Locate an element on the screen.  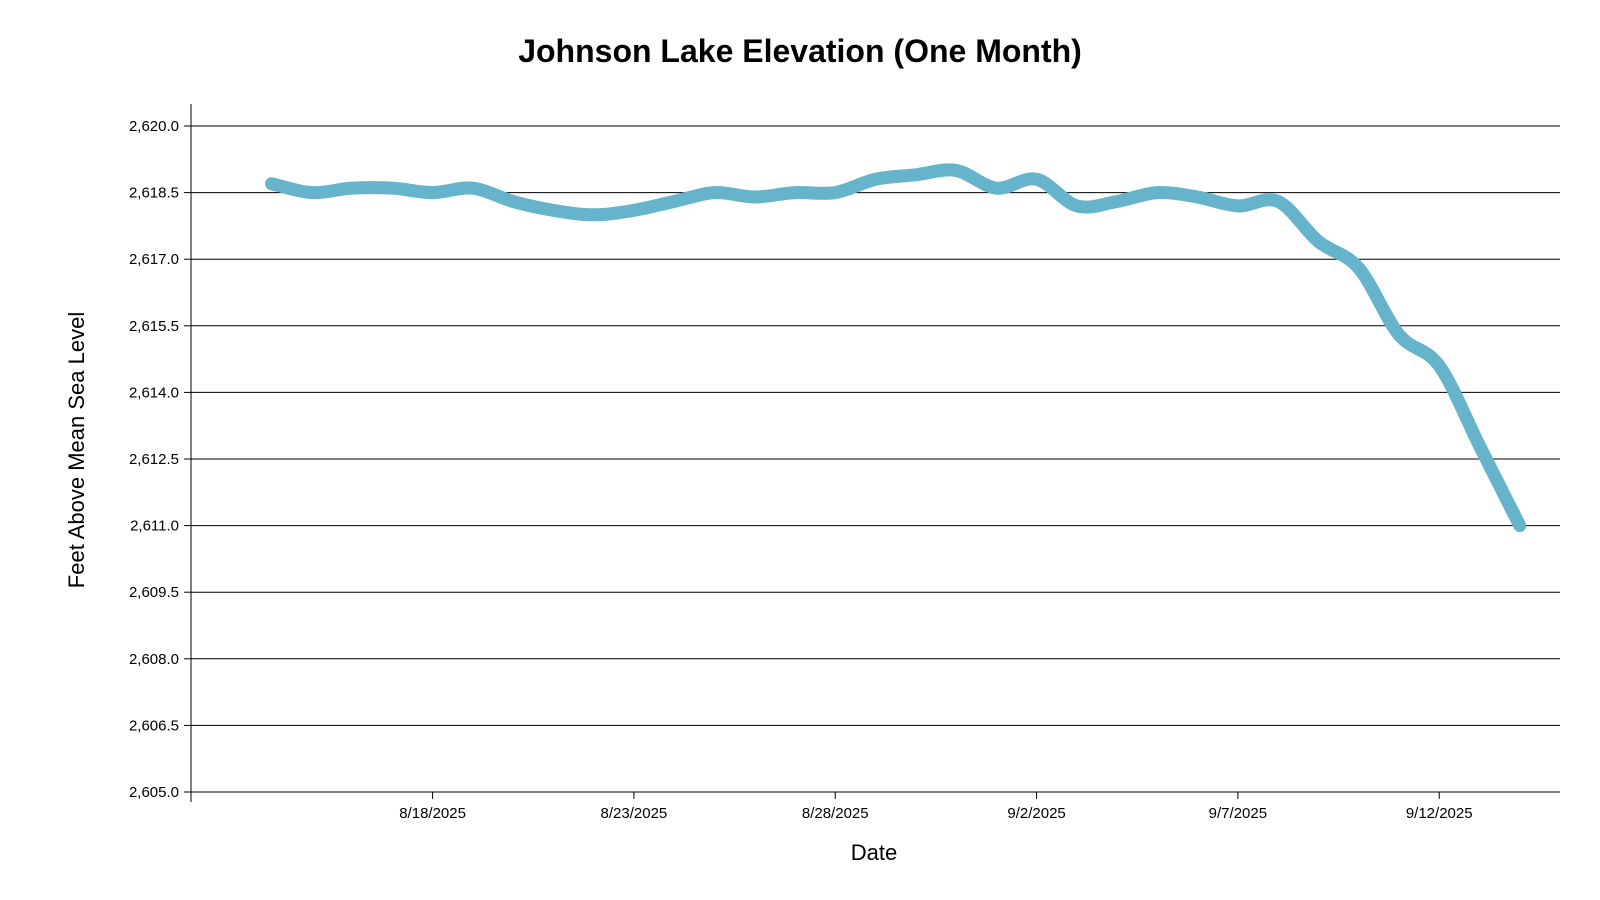
x-tick-label: 9/12/2025 is located at coordinates (1439, 813).